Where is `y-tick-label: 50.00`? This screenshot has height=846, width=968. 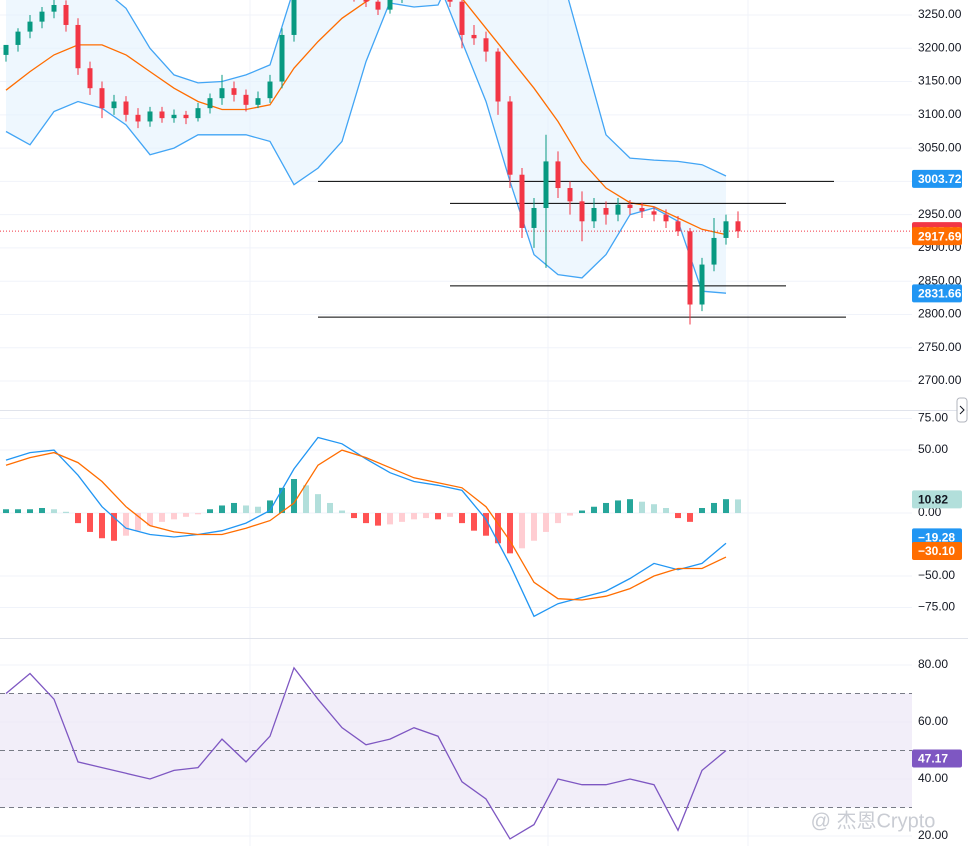 y-tick-label: 50.00 is located at coordinates (933, 449).